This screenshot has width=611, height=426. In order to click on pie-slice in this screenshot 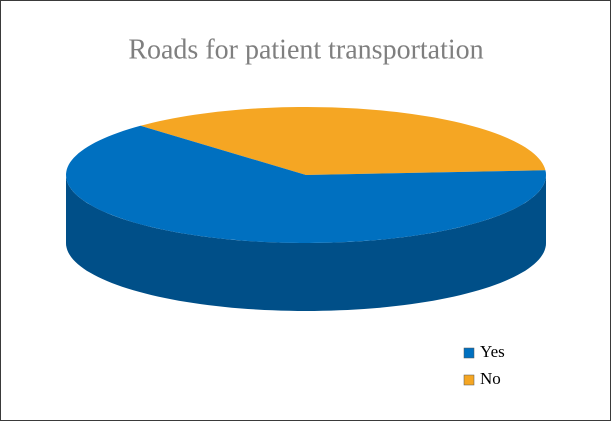, I will do `click(343, 141)`.